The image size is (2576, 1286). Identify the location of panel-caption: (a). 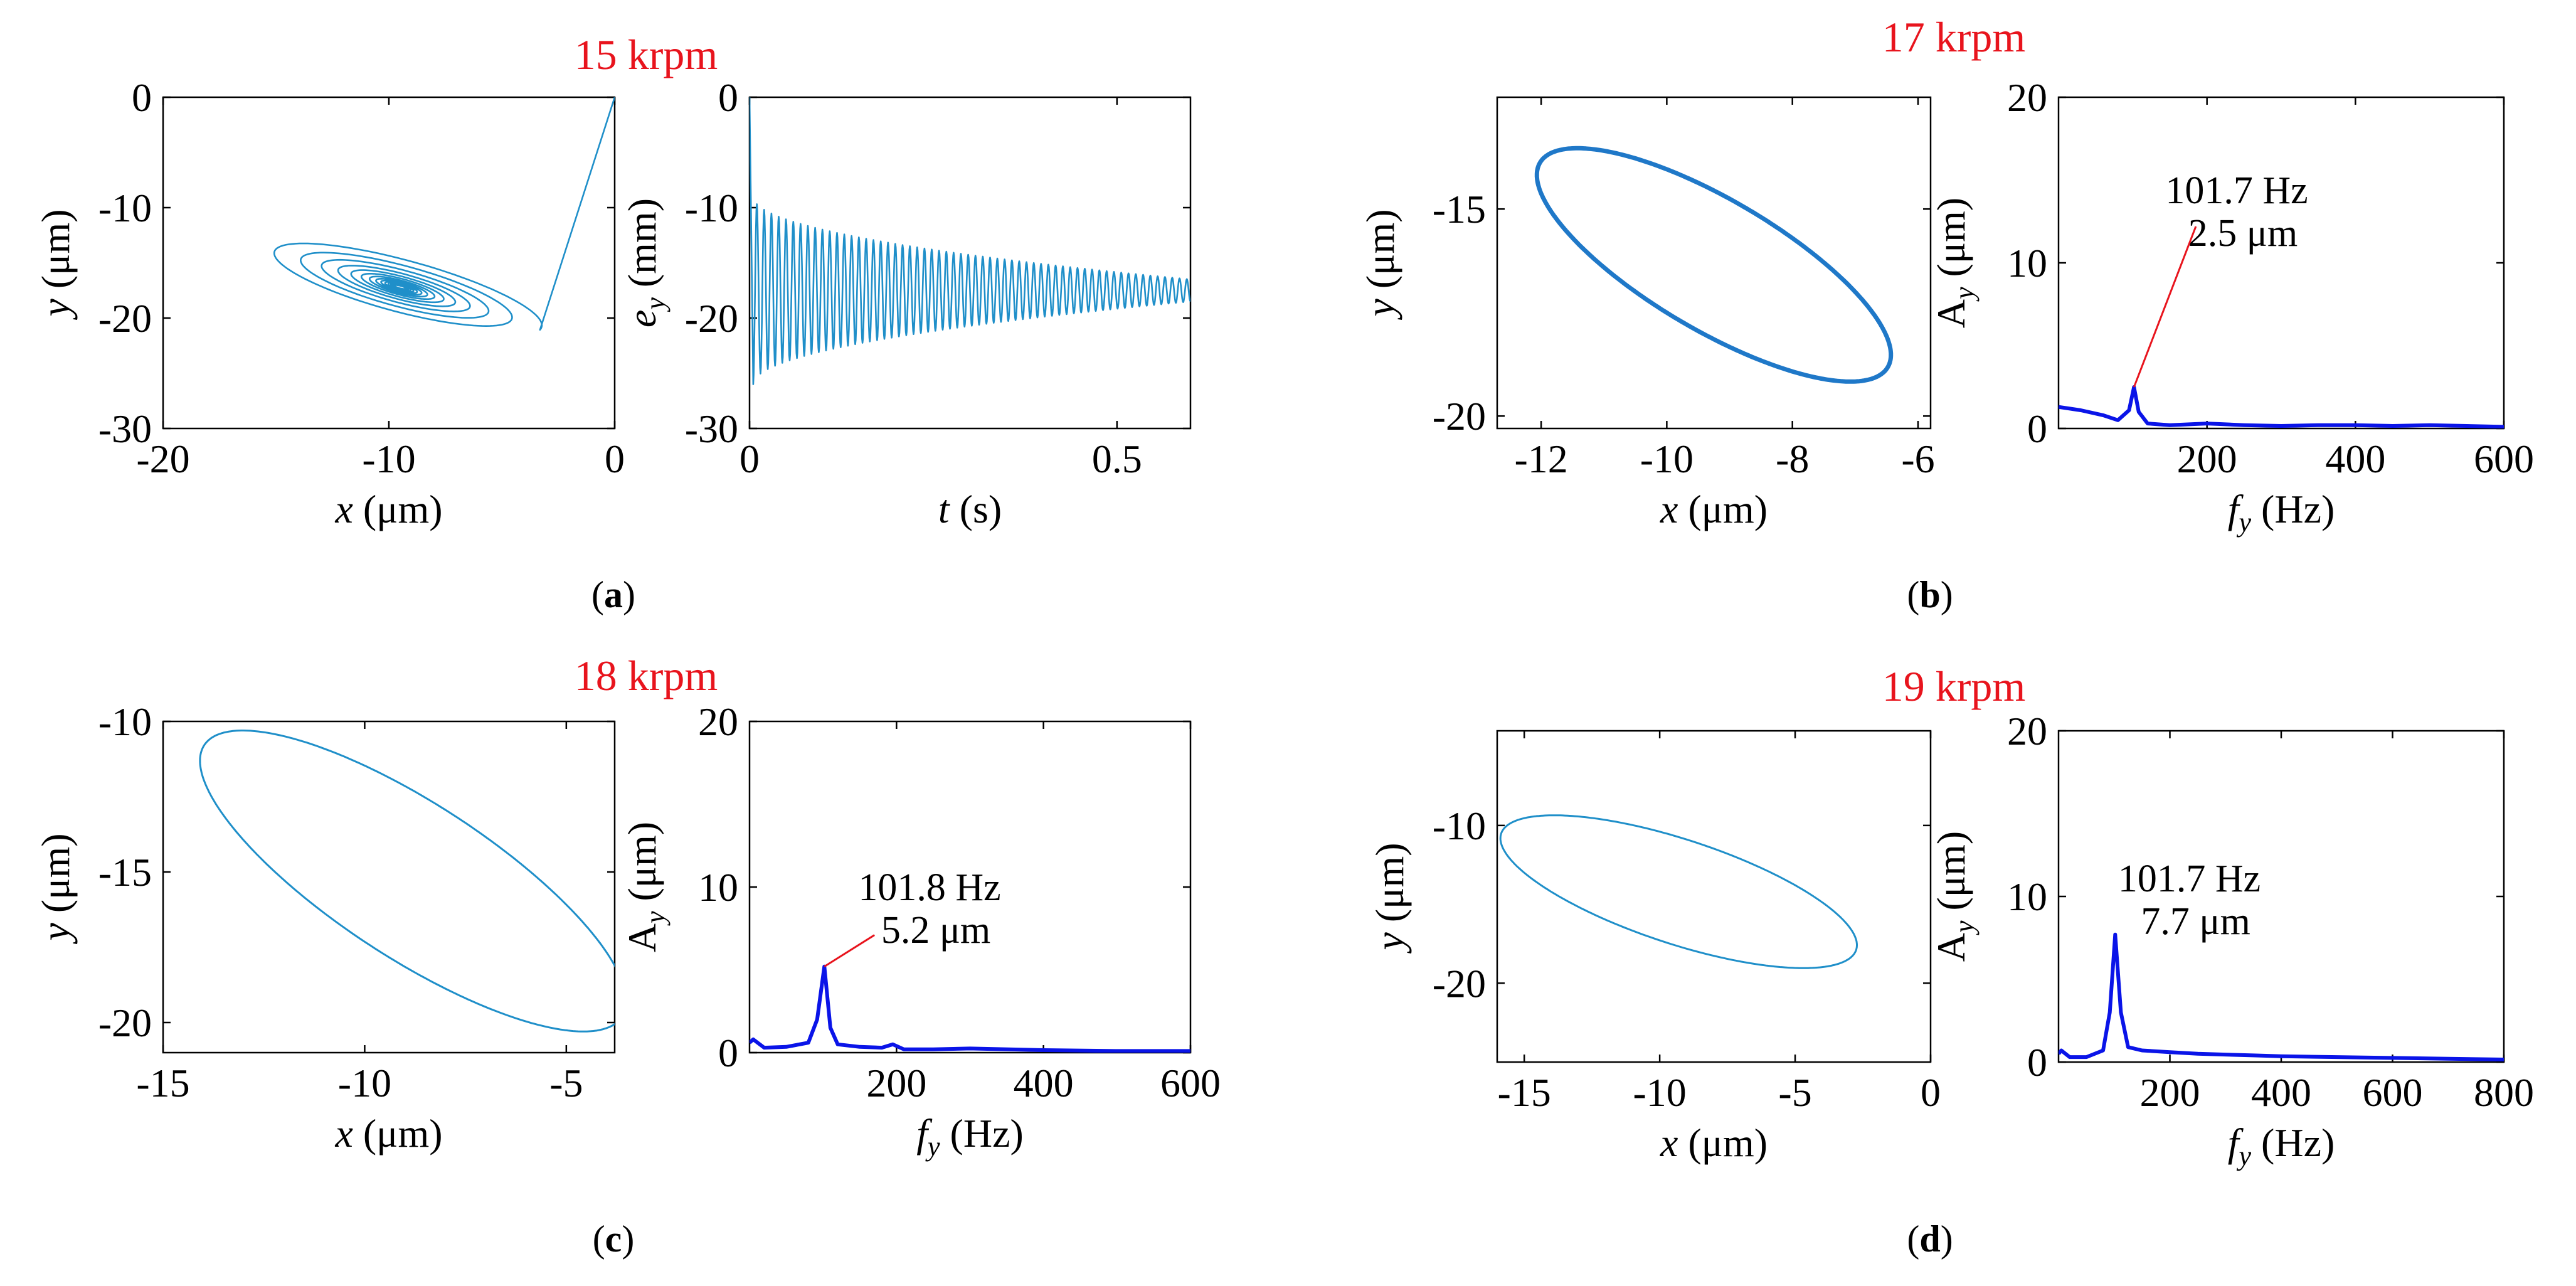
(613, 594).